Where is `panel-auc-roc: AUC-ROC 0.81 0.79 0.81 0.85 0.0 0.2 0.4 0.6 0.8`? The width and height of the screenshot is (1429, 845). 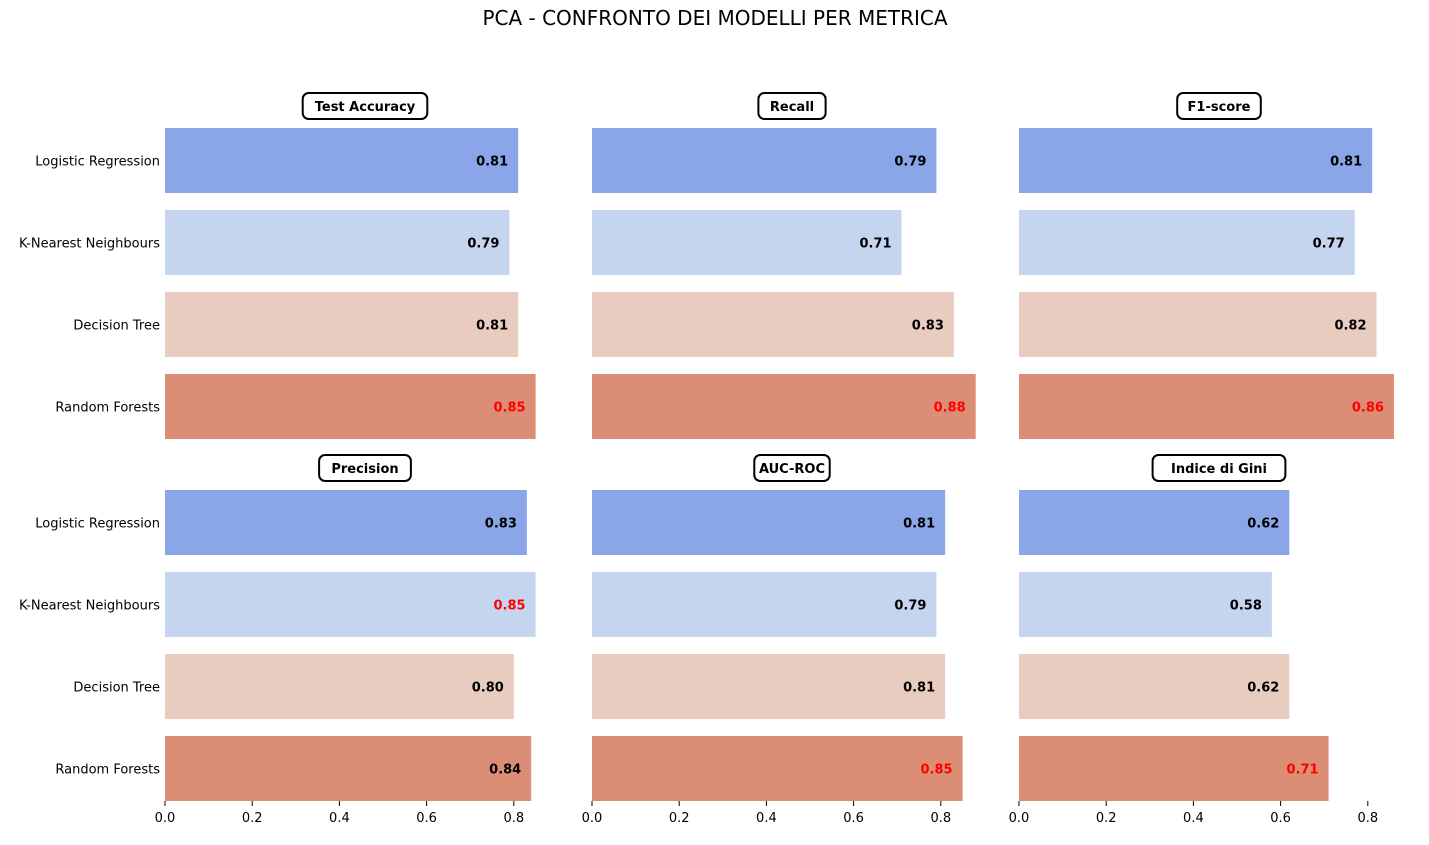 panel-auc-roc: AUC-ROC 0.81 0.79 0.81 0.85 0.0 0.2 0.4 0.6 0.8 is located at coordinates (772, 640).